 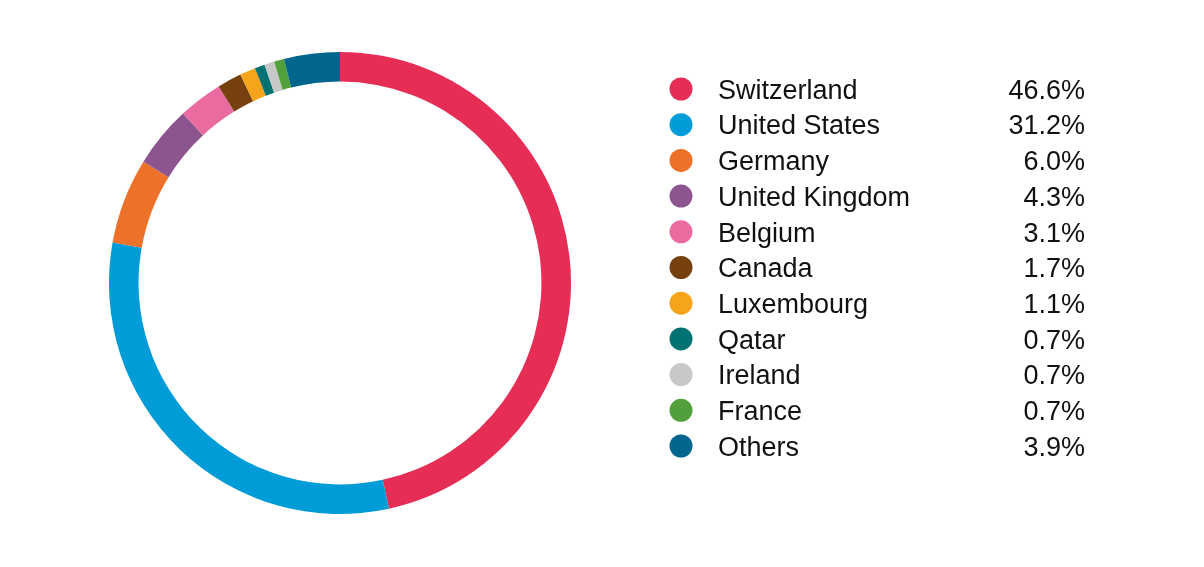 What do you see at coordinates (793, 303) in the screenshot?
I see `legend-label: Luxembourg` at bounding box center [793, 303].